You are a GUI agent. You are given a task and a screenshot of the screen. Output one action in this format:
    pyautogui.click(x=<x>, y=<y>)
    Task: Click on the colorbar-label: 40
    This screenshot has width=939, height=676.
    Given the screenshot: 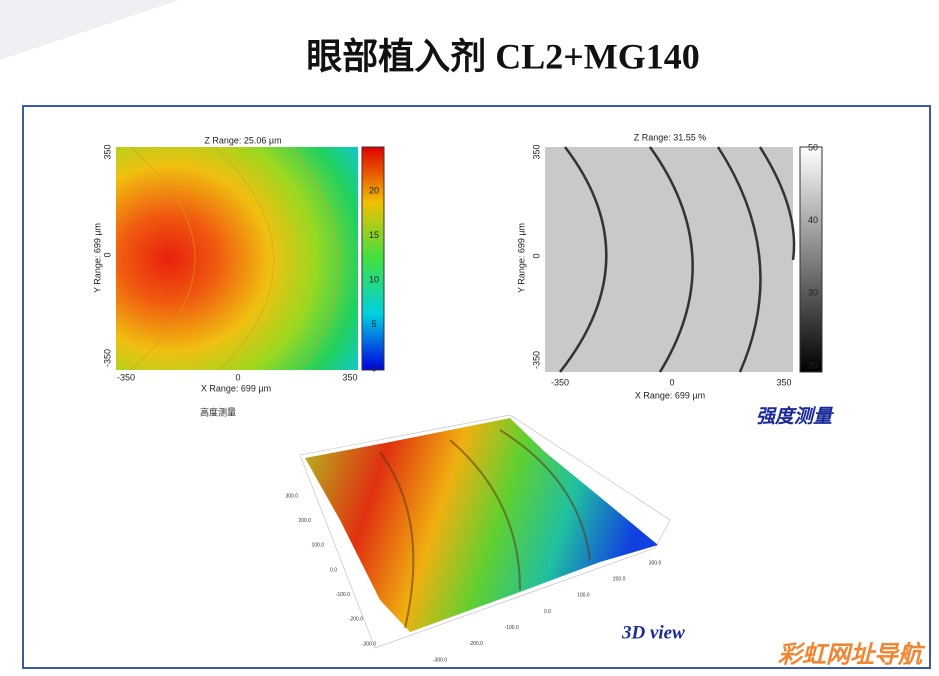 What is the action you would take?
    pyautogui.click(x=813, y=220)
    